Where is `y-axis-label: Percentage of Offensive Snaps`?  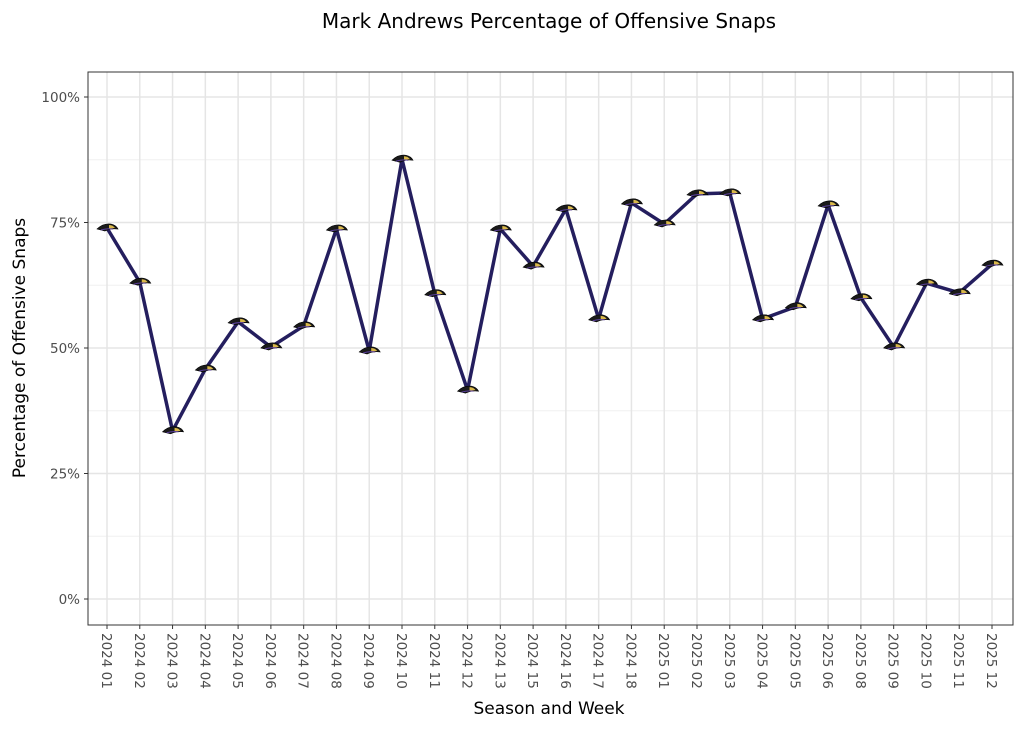
y-axis-label: Percentage of Offensive Snaps is located at coordinates (20, 348).